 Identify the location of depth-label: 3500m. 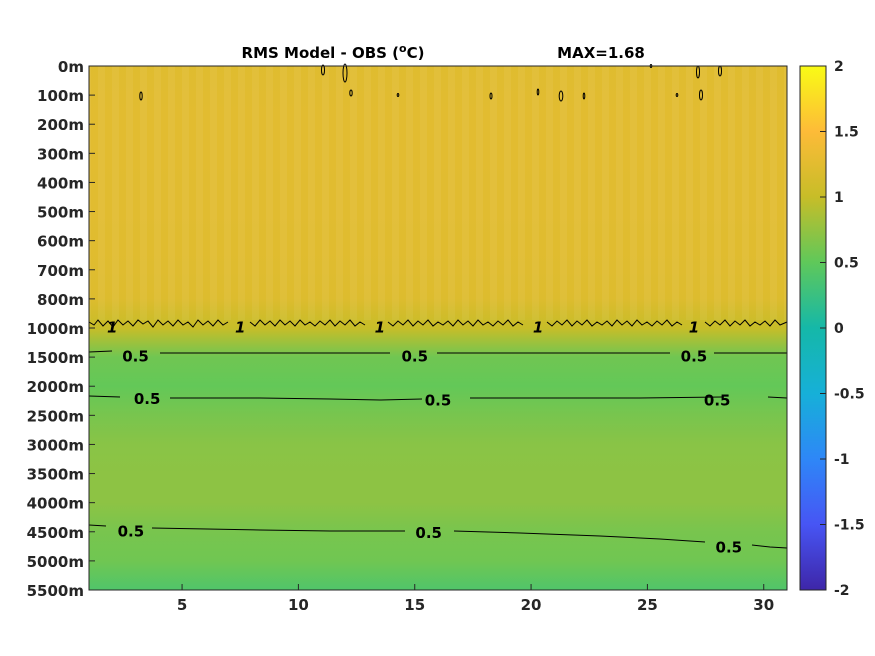
(55, 475).